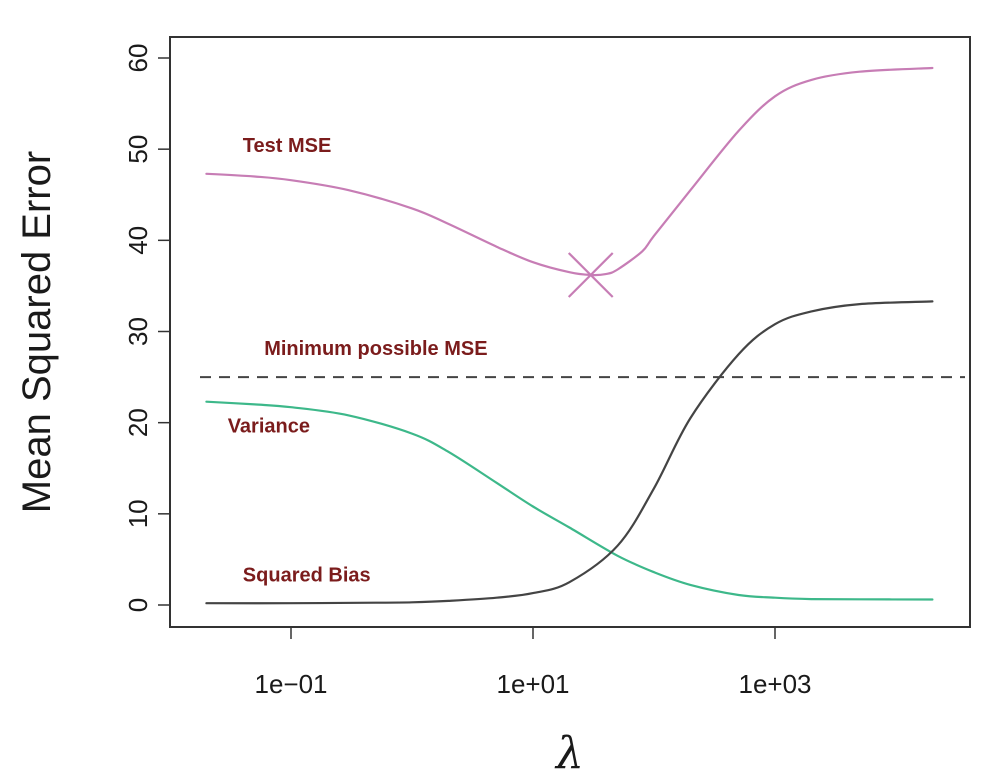  I want to click on markers, so click(590, 275).